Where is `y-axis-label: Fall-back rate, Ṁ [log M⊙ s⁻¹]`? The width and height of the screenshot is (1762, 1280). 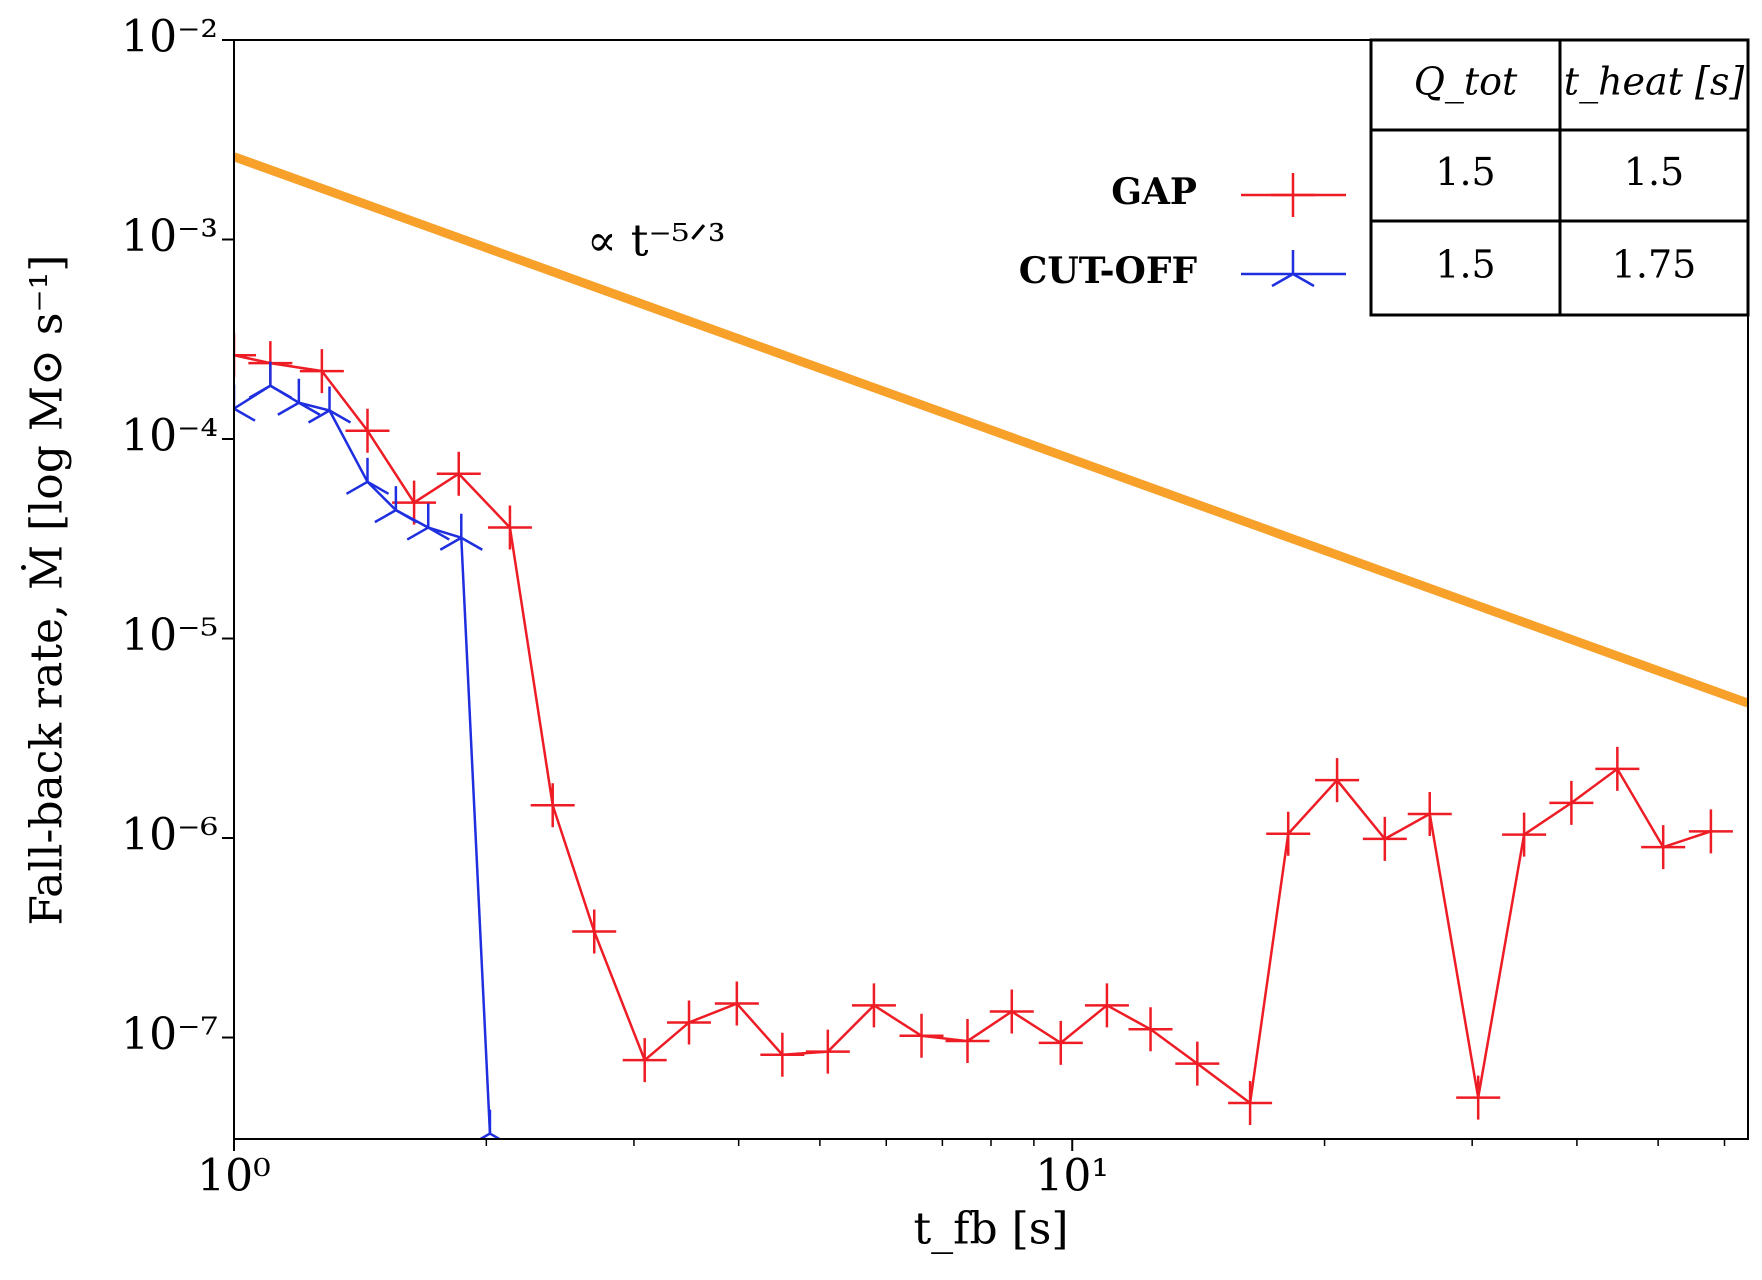 y-axis-label: Fall-back rate, Ṁ [log M⊙ s⁻¹] is located at coordinates (46, 590).